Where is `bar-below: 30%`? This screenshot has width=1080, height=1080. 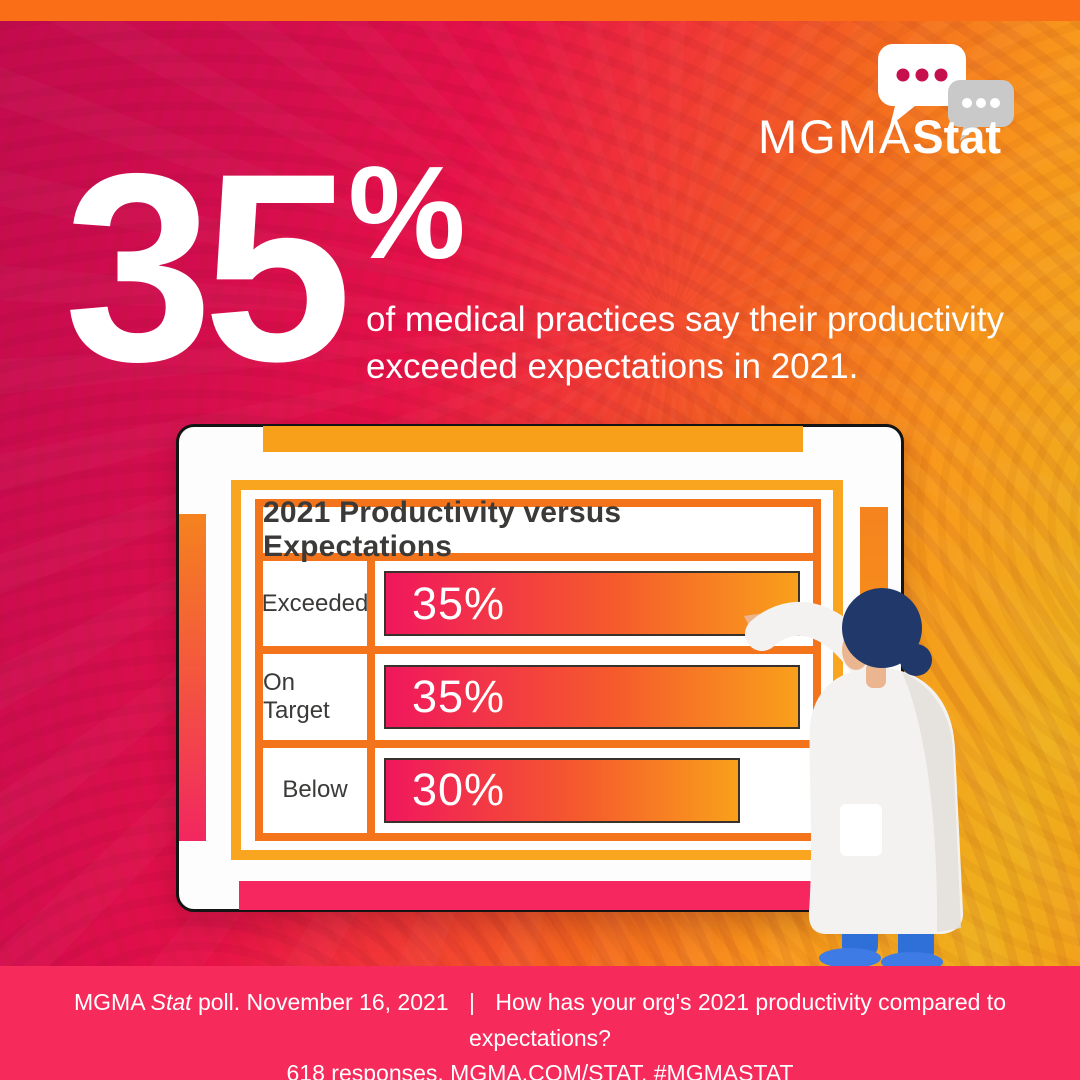
bar-below: 30% is located at coordinates (562, 790).